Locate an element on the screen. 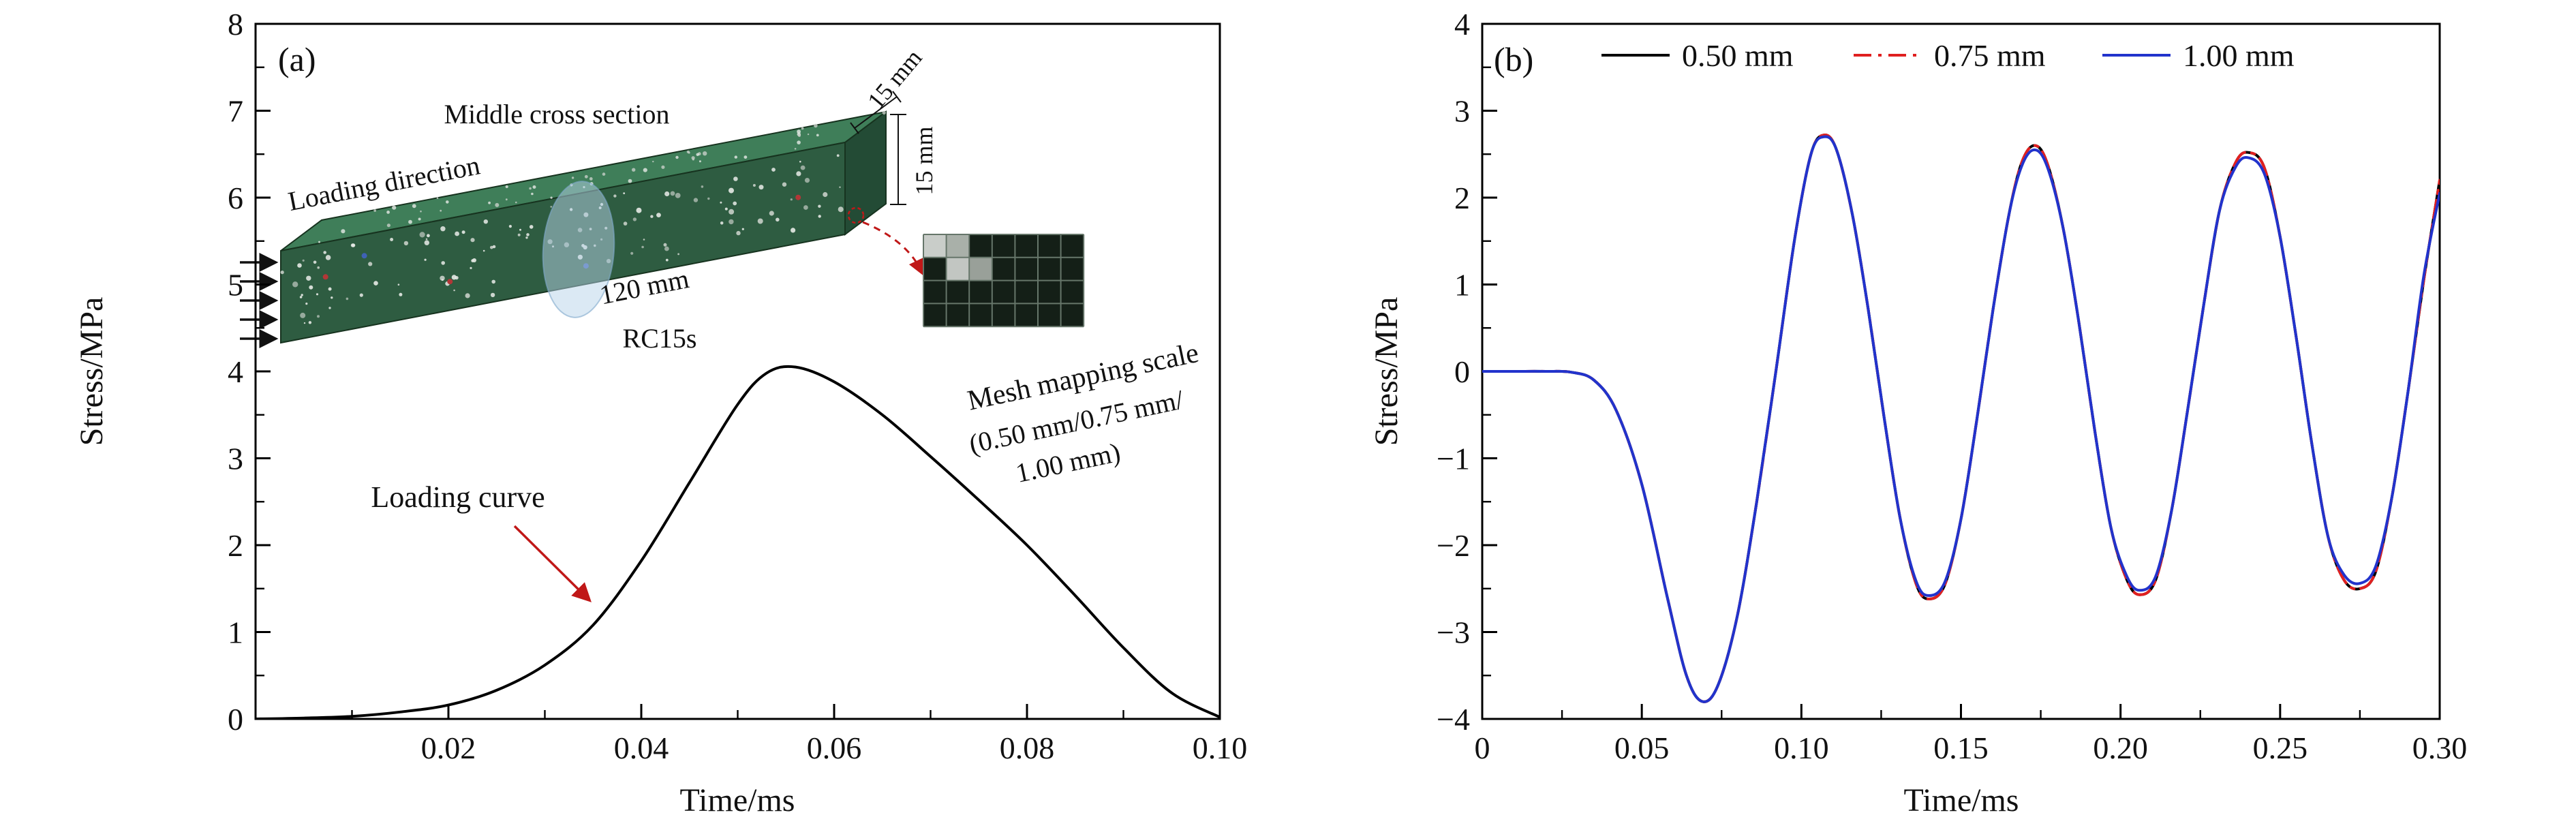 This screenshot has width=2576, height=830. specimen-name-label: RC15s is located at coordinates (660, 338).